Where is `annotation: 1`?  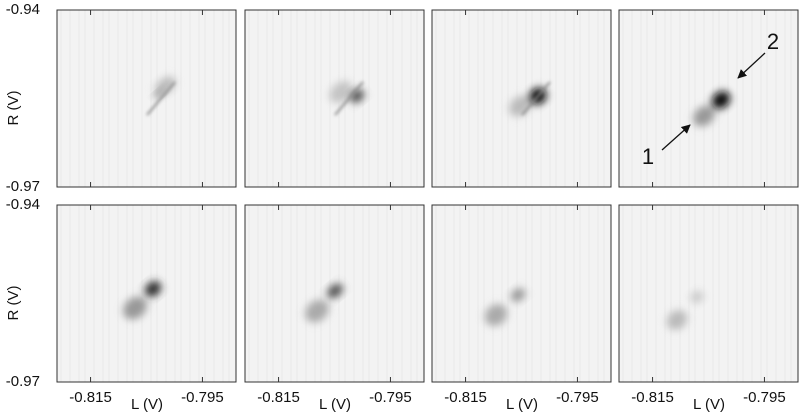
annotation: 1 is located at coordinates (648, 156).